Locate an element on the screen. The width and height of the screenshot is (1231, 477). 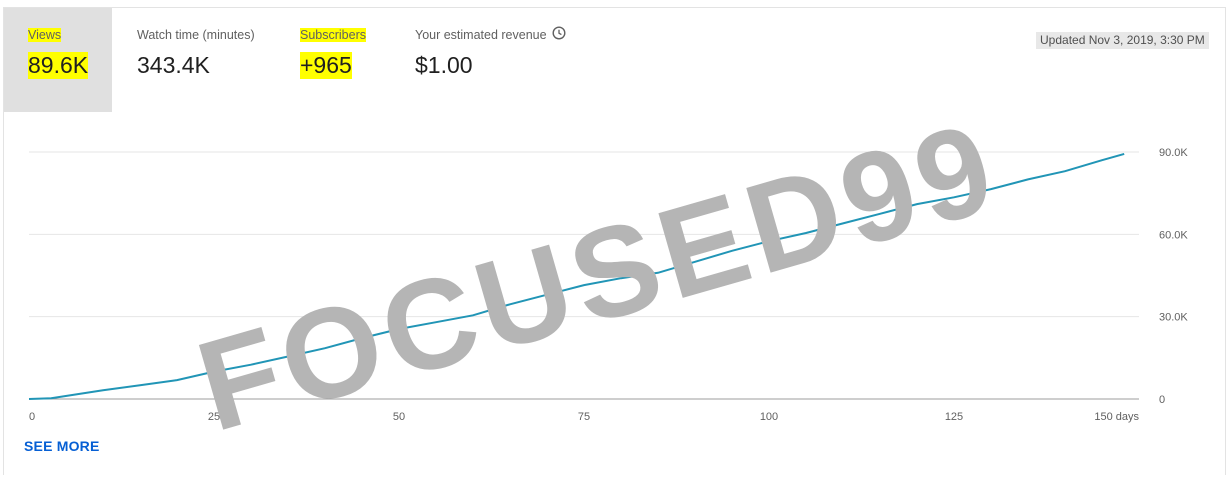
x-tick-label-2: 50 is located at coordinates (399, 417).